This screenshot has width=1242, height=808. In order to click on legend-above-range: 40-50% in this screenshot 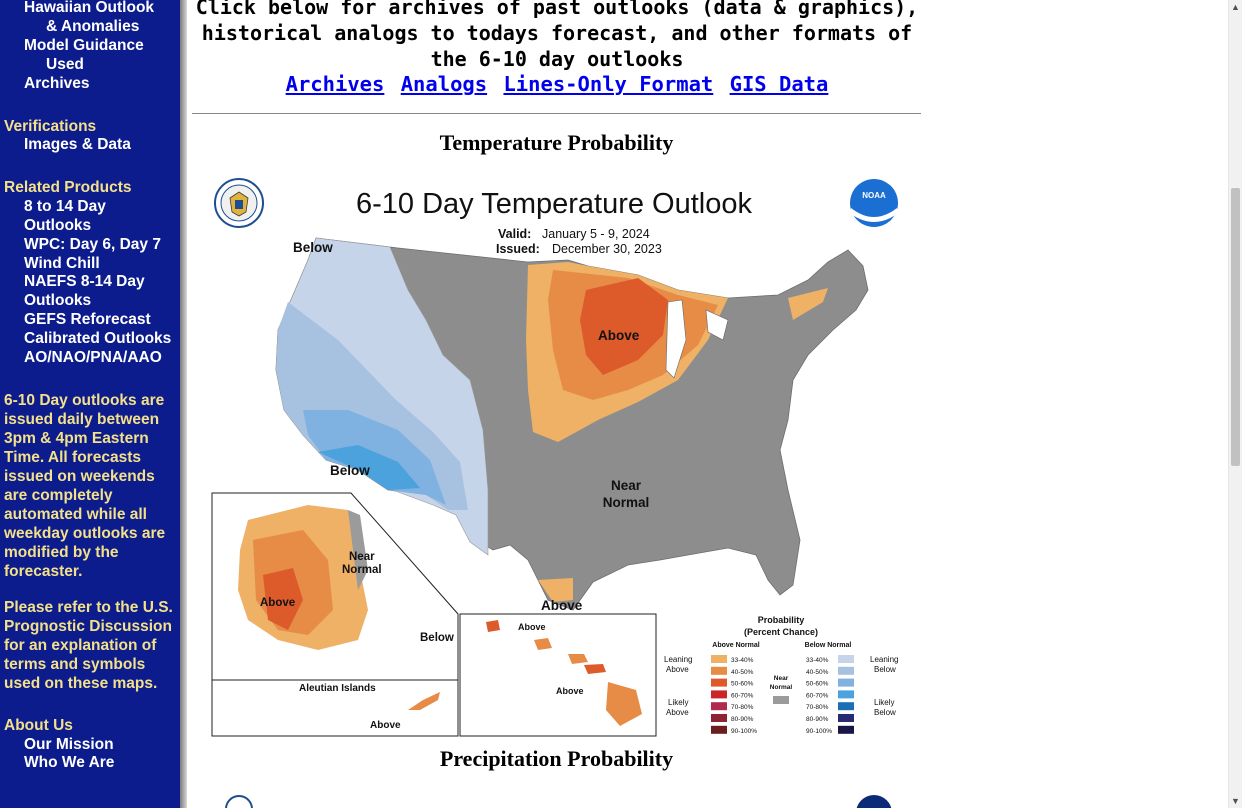, I will do `click(742, 672)`.